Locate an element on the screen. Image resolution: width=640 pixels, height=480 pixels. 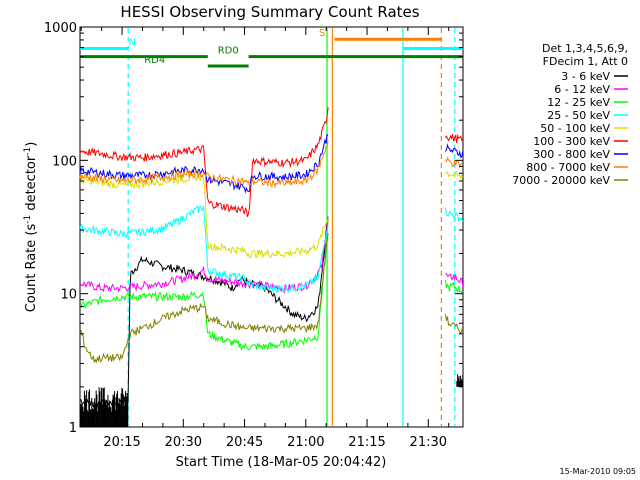
legend-entry: 100 - 300 keV is located at coordinates (571, 141).